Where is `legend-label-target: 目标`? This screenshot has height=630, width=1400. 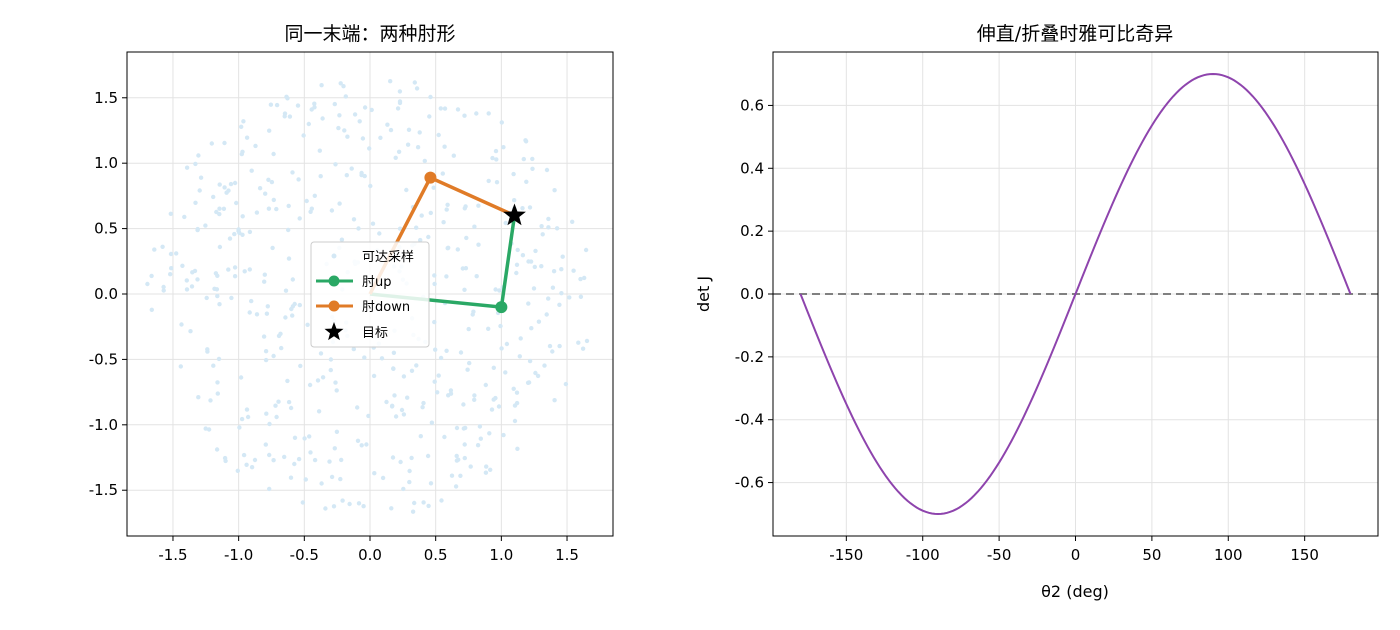
legend-label-target: 目标 is located at coordinates (375, 333).